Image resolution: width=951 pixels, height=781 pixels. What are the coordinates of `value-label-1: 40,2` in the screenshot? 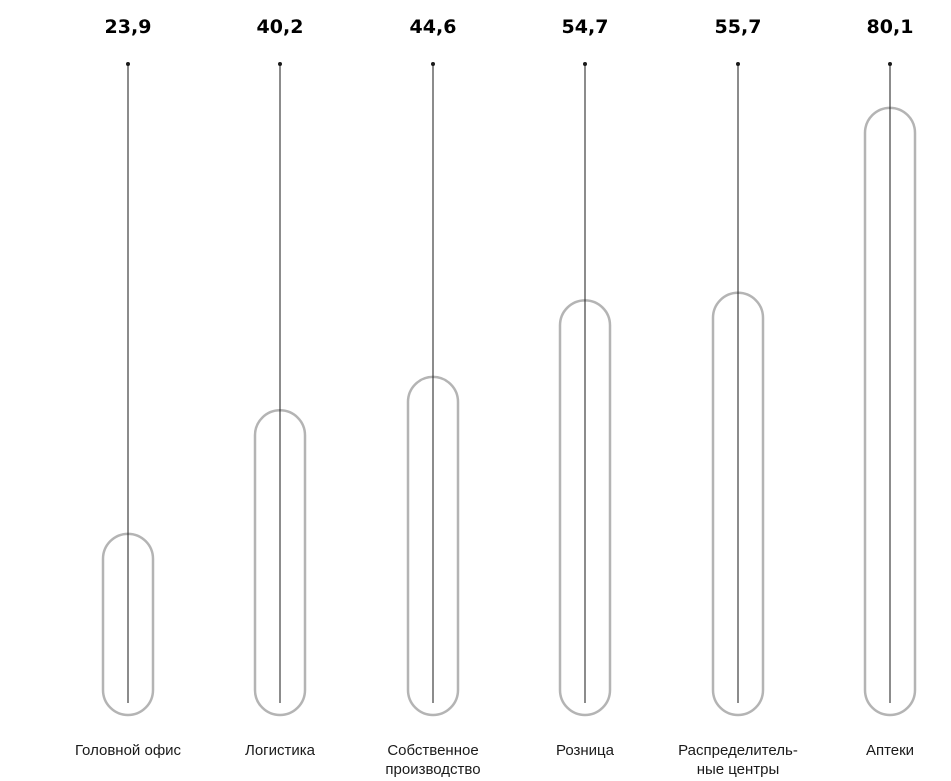 It's located at (280, 27).